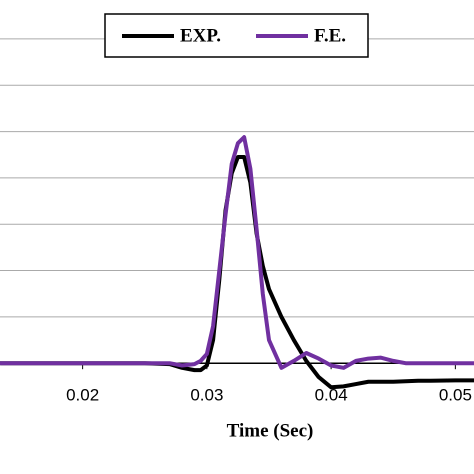  I want to click on legend-label: F.E., so click(330, 35).